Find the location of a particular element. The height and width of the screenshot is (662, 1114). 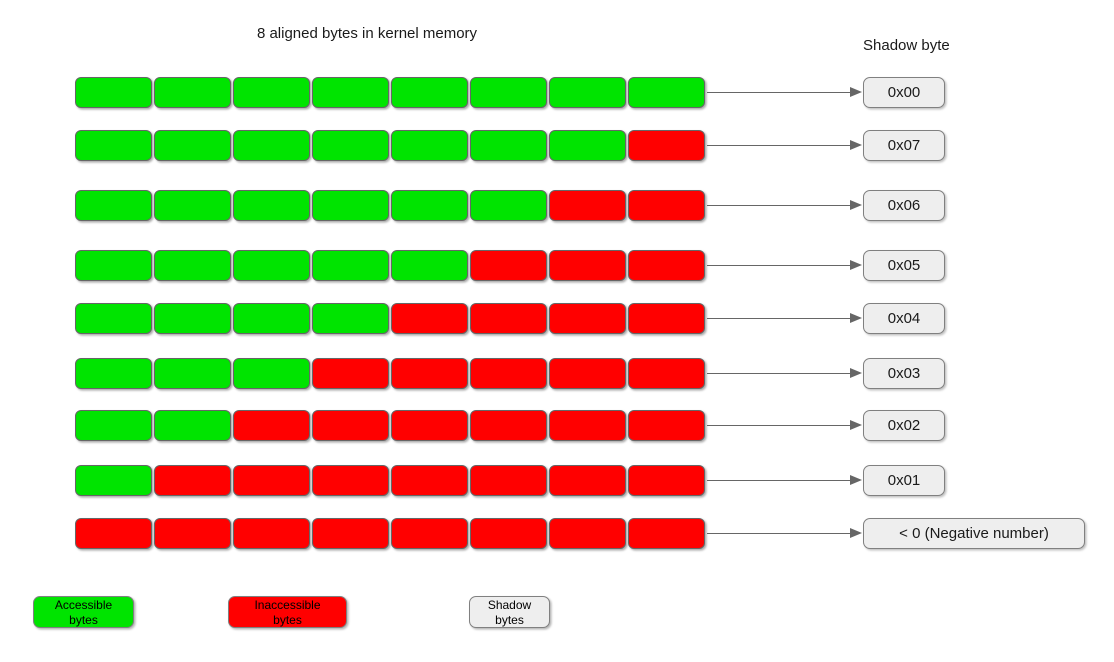

shadow-byte-value-box: 0x00 is located at coordinates (904, 92).